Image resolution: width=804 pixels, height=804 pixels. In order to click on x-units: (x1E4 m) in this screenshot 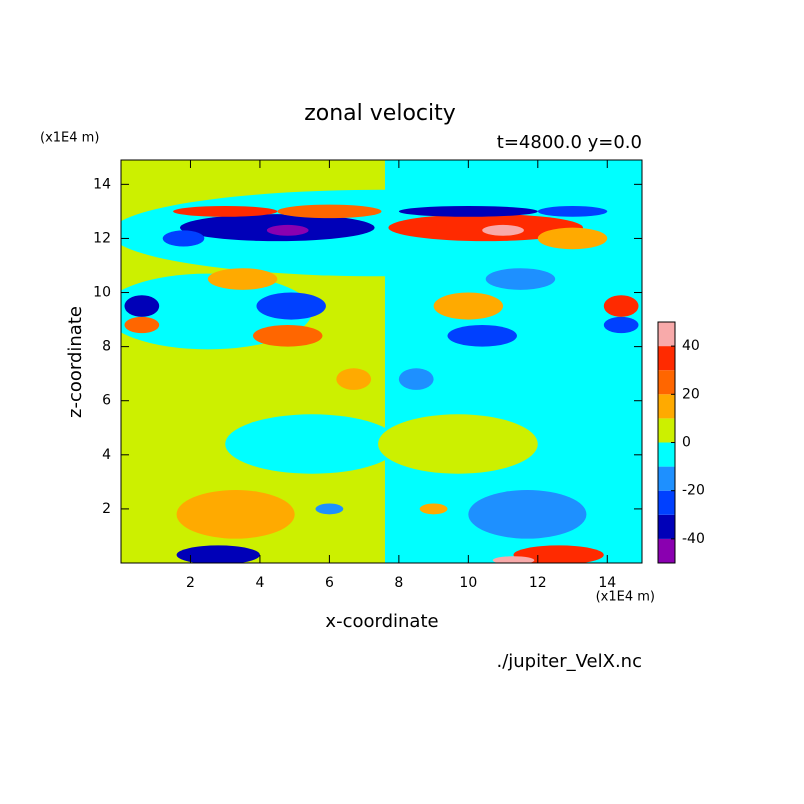, I will do `click(625, 597)`.